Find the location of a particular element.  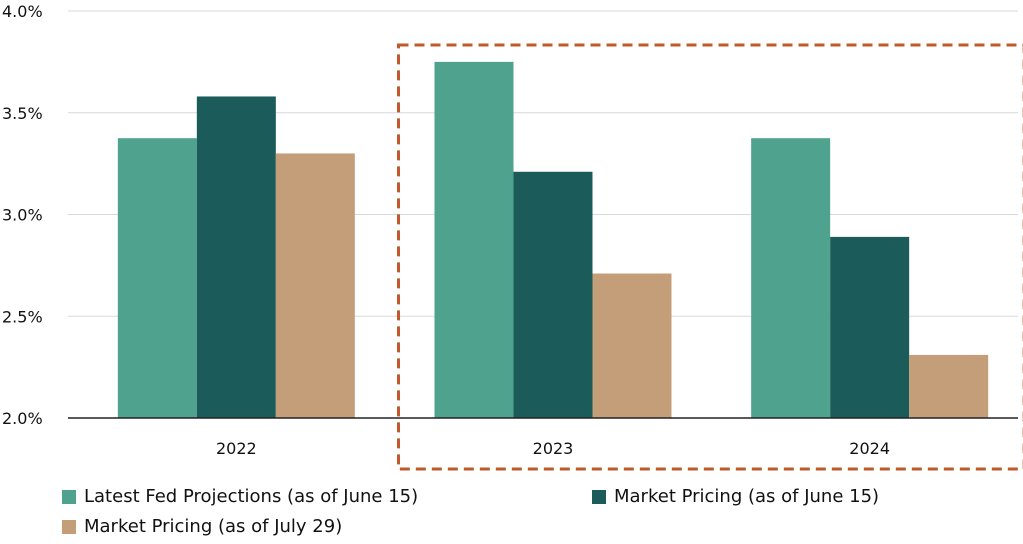

legend-label: Latest Fed Projections (as of June 15) is located at coordinates (251, 496).